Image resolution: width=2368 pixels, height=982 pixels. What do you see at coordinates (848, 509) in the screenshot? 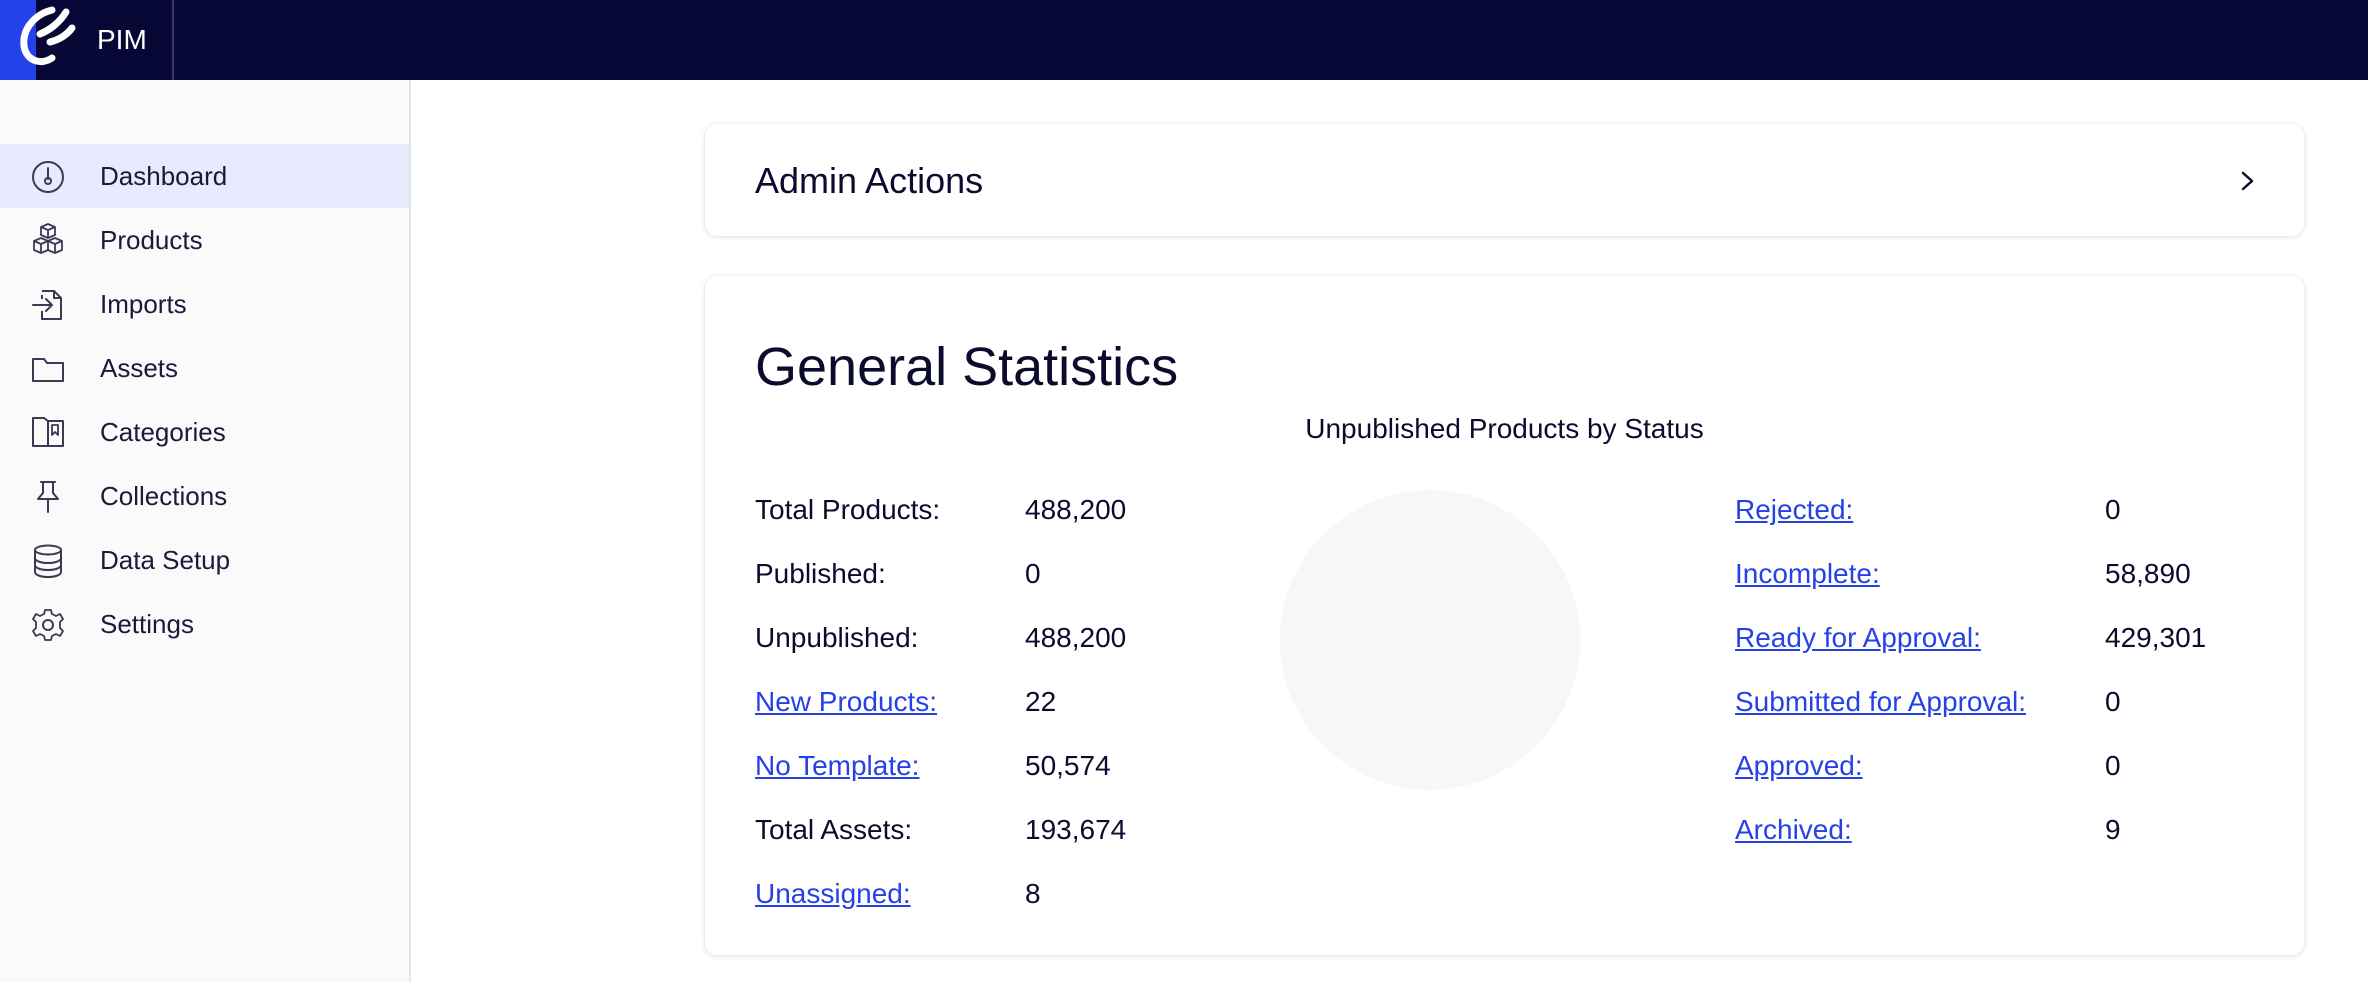
I see `stat-label: Total Products:` at bounding box center [848, 509].